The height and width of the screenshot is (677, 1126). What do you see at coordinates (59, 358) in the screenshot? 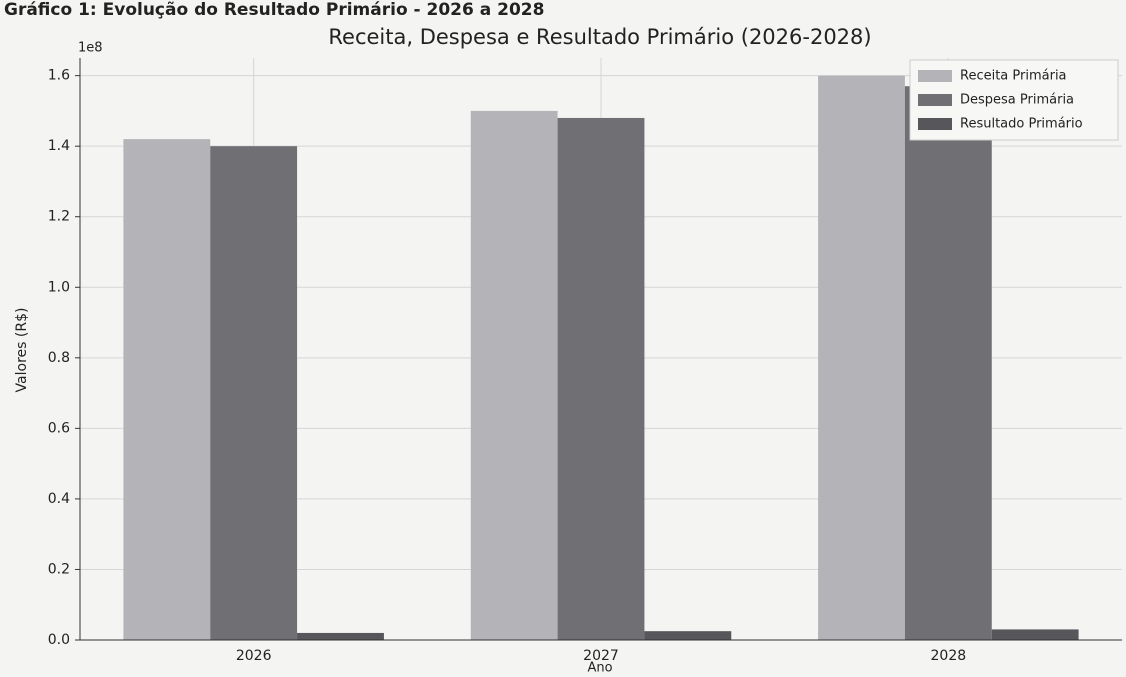
I see `y-tick-label: 0.8` at bounding box center [59, 358].